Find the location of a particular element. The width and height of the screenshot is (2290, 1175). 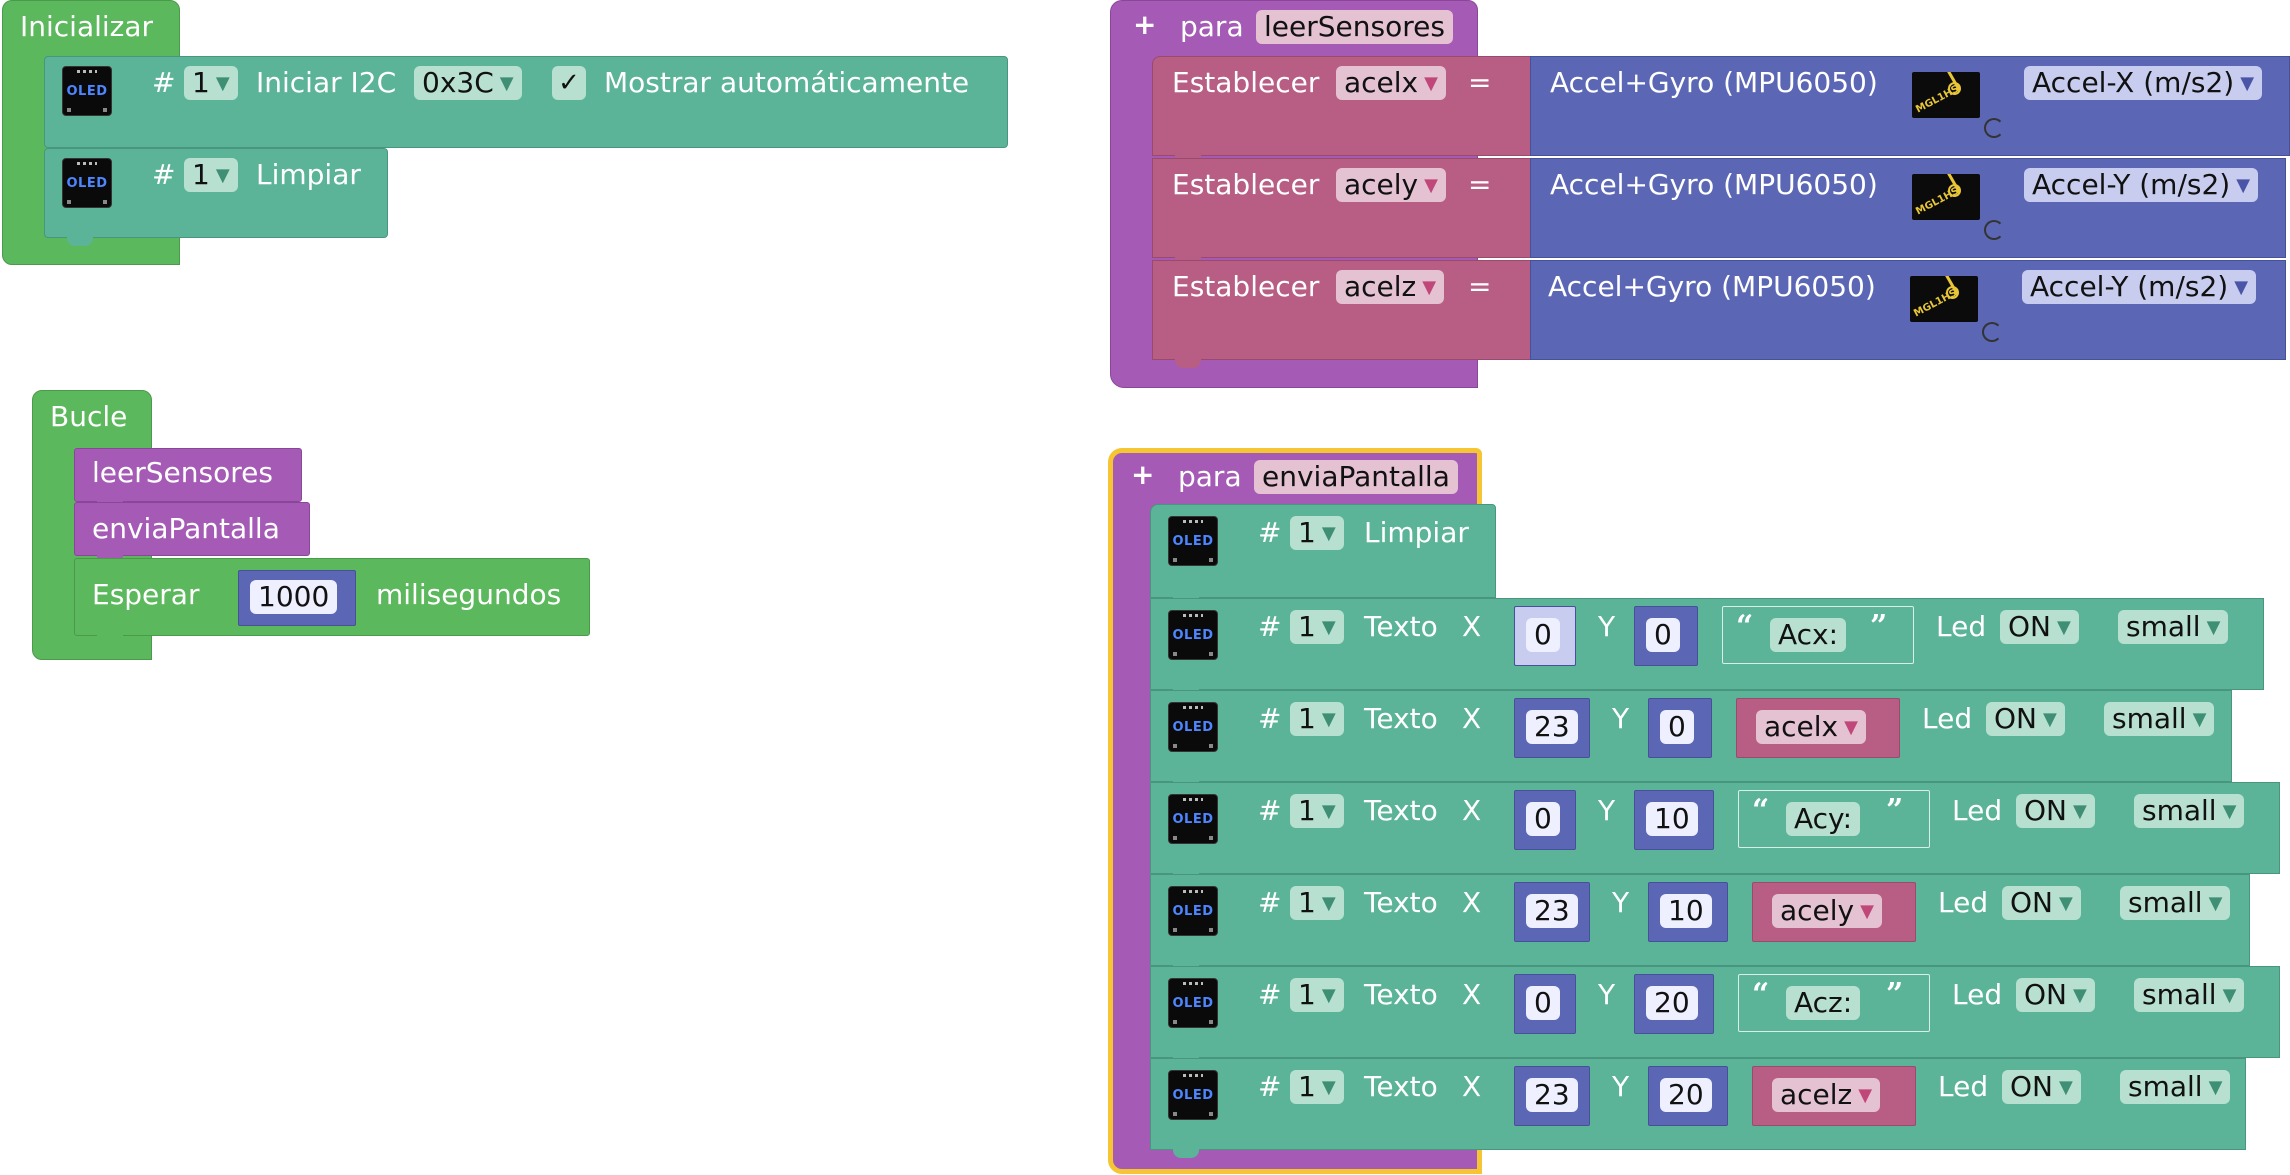

address-dropdown: 0x3C ▼ is located at coordinates (468, 83).